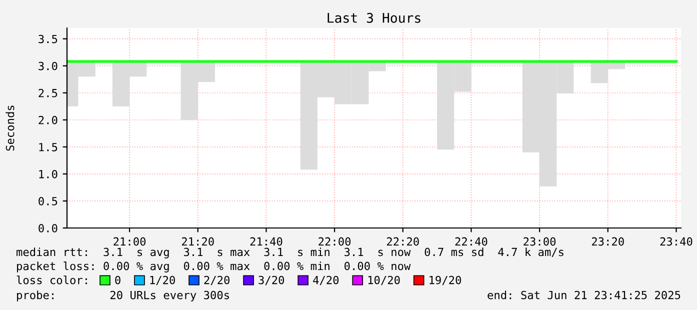 This screenshot has height=310, width=697. What do you see at coordinates (48, 228) in the screenshot?
I see `y-tick-label: 0.0` at bounding box center [48, 228].